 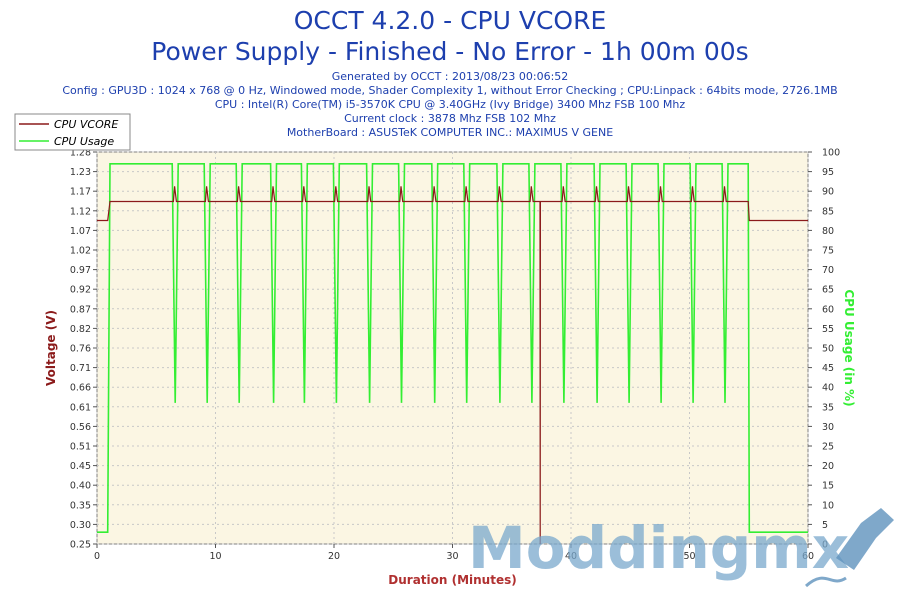 What do you see at coordinates (72, 132) in the screenshot?
I see `legend-box` at bounding box center [72, 132].